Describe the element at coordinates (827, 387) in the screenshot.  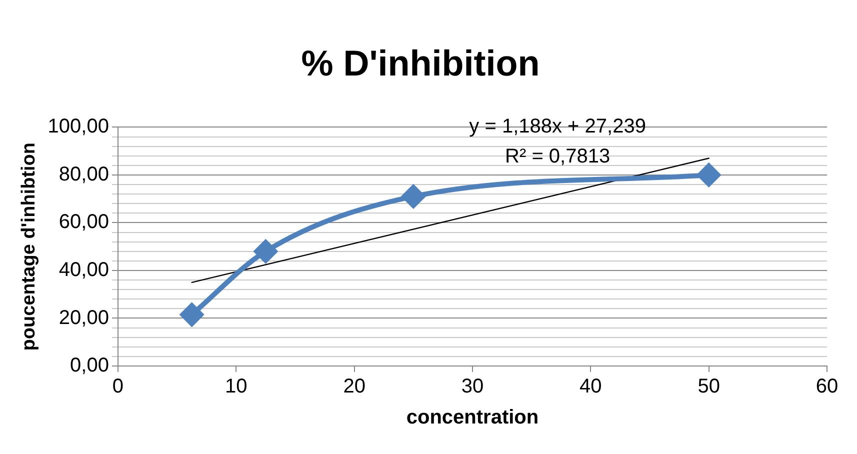
I see `x-tick-label: 60` at that location.